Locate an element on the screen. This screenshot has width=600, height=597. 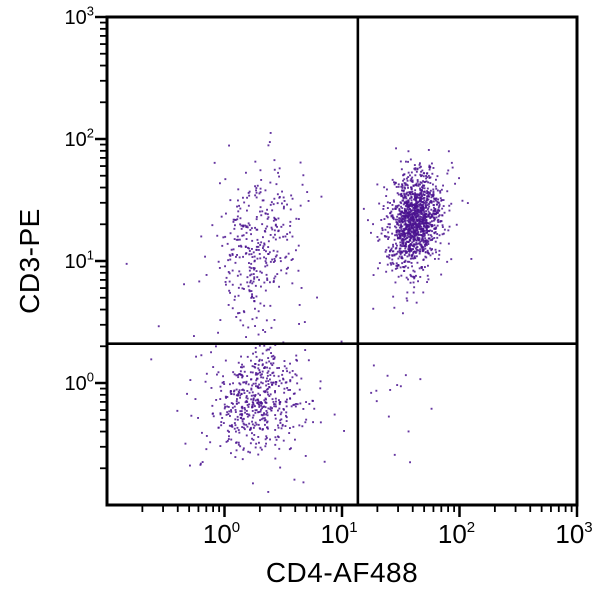
x-tick-label-10e0: 10⁰ is located at coordinates (221, 534).